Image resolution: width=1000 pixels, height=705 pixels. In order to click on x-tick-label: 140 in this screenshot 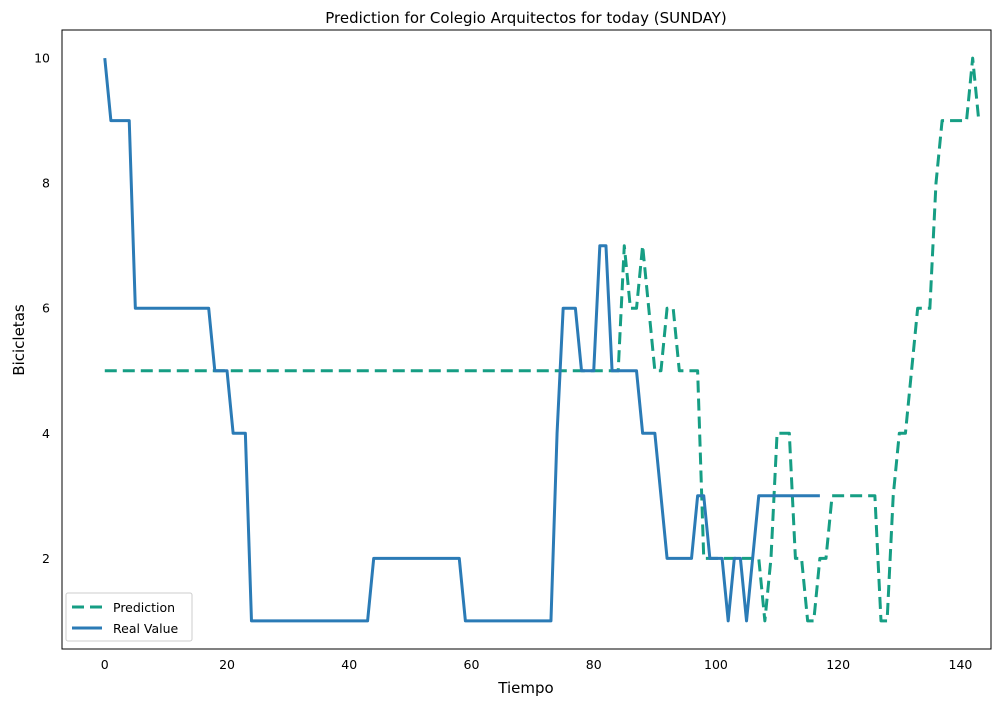, I will do `click(961, 664)`.